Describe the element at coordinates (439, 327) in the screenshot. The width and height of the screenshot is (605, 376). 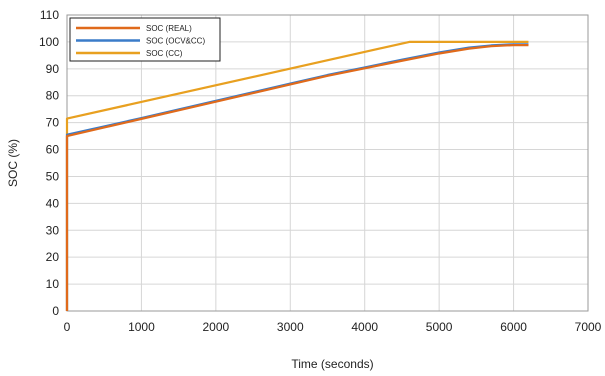
I see `x-tick-label: 5000` at that location.